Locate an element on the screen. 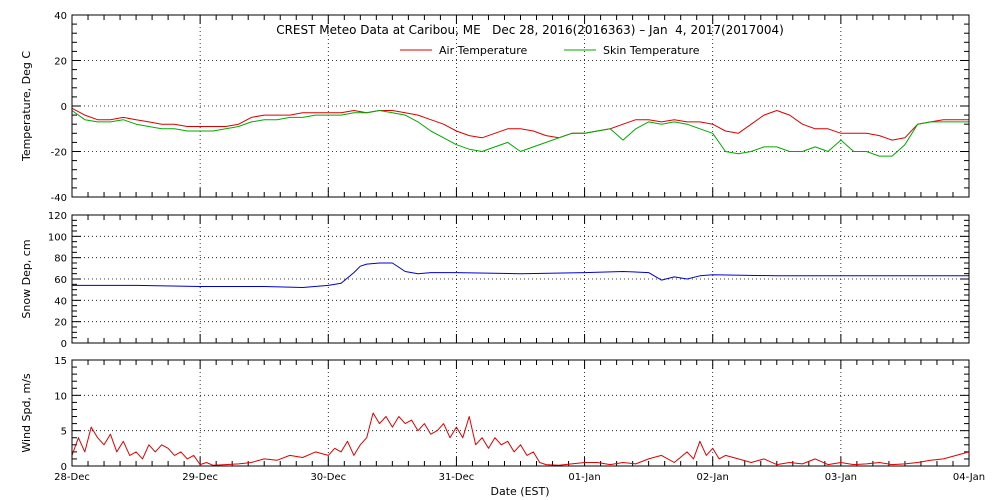 The image size is (1000, 500). x-tick-label: 03-Jan is located at coordinates (841, 477).